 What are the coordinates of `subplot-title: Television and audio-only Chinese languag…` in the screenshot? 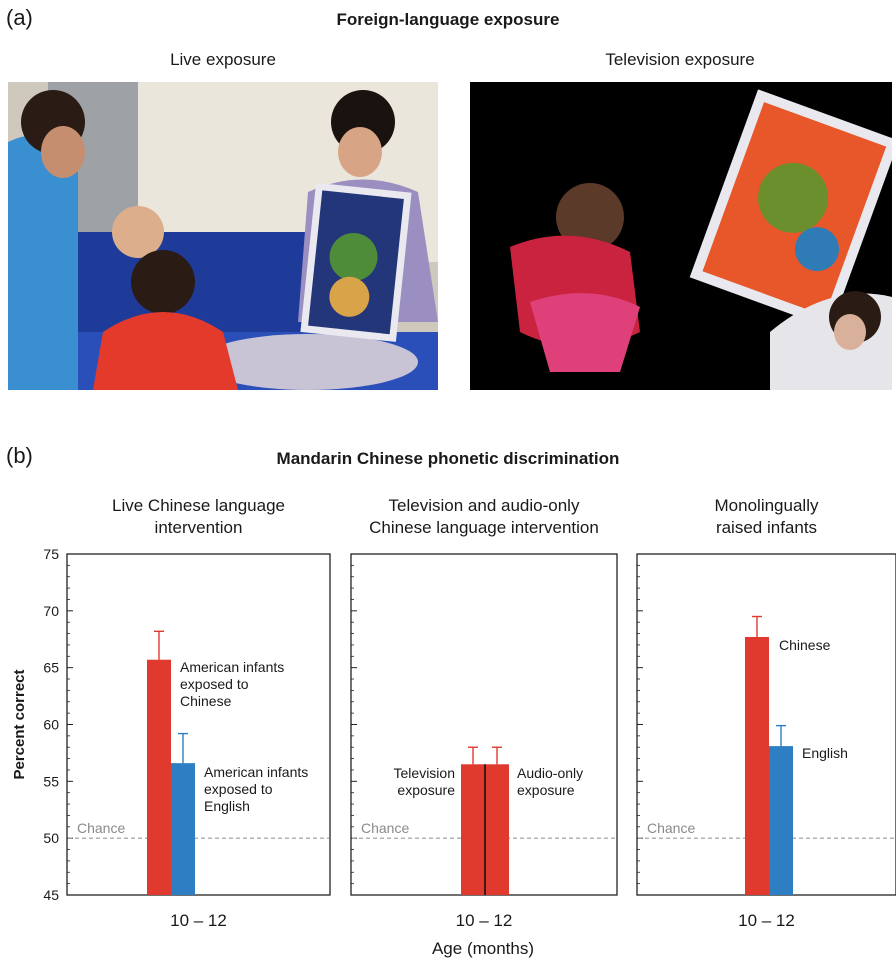 It's located at (484, 516).